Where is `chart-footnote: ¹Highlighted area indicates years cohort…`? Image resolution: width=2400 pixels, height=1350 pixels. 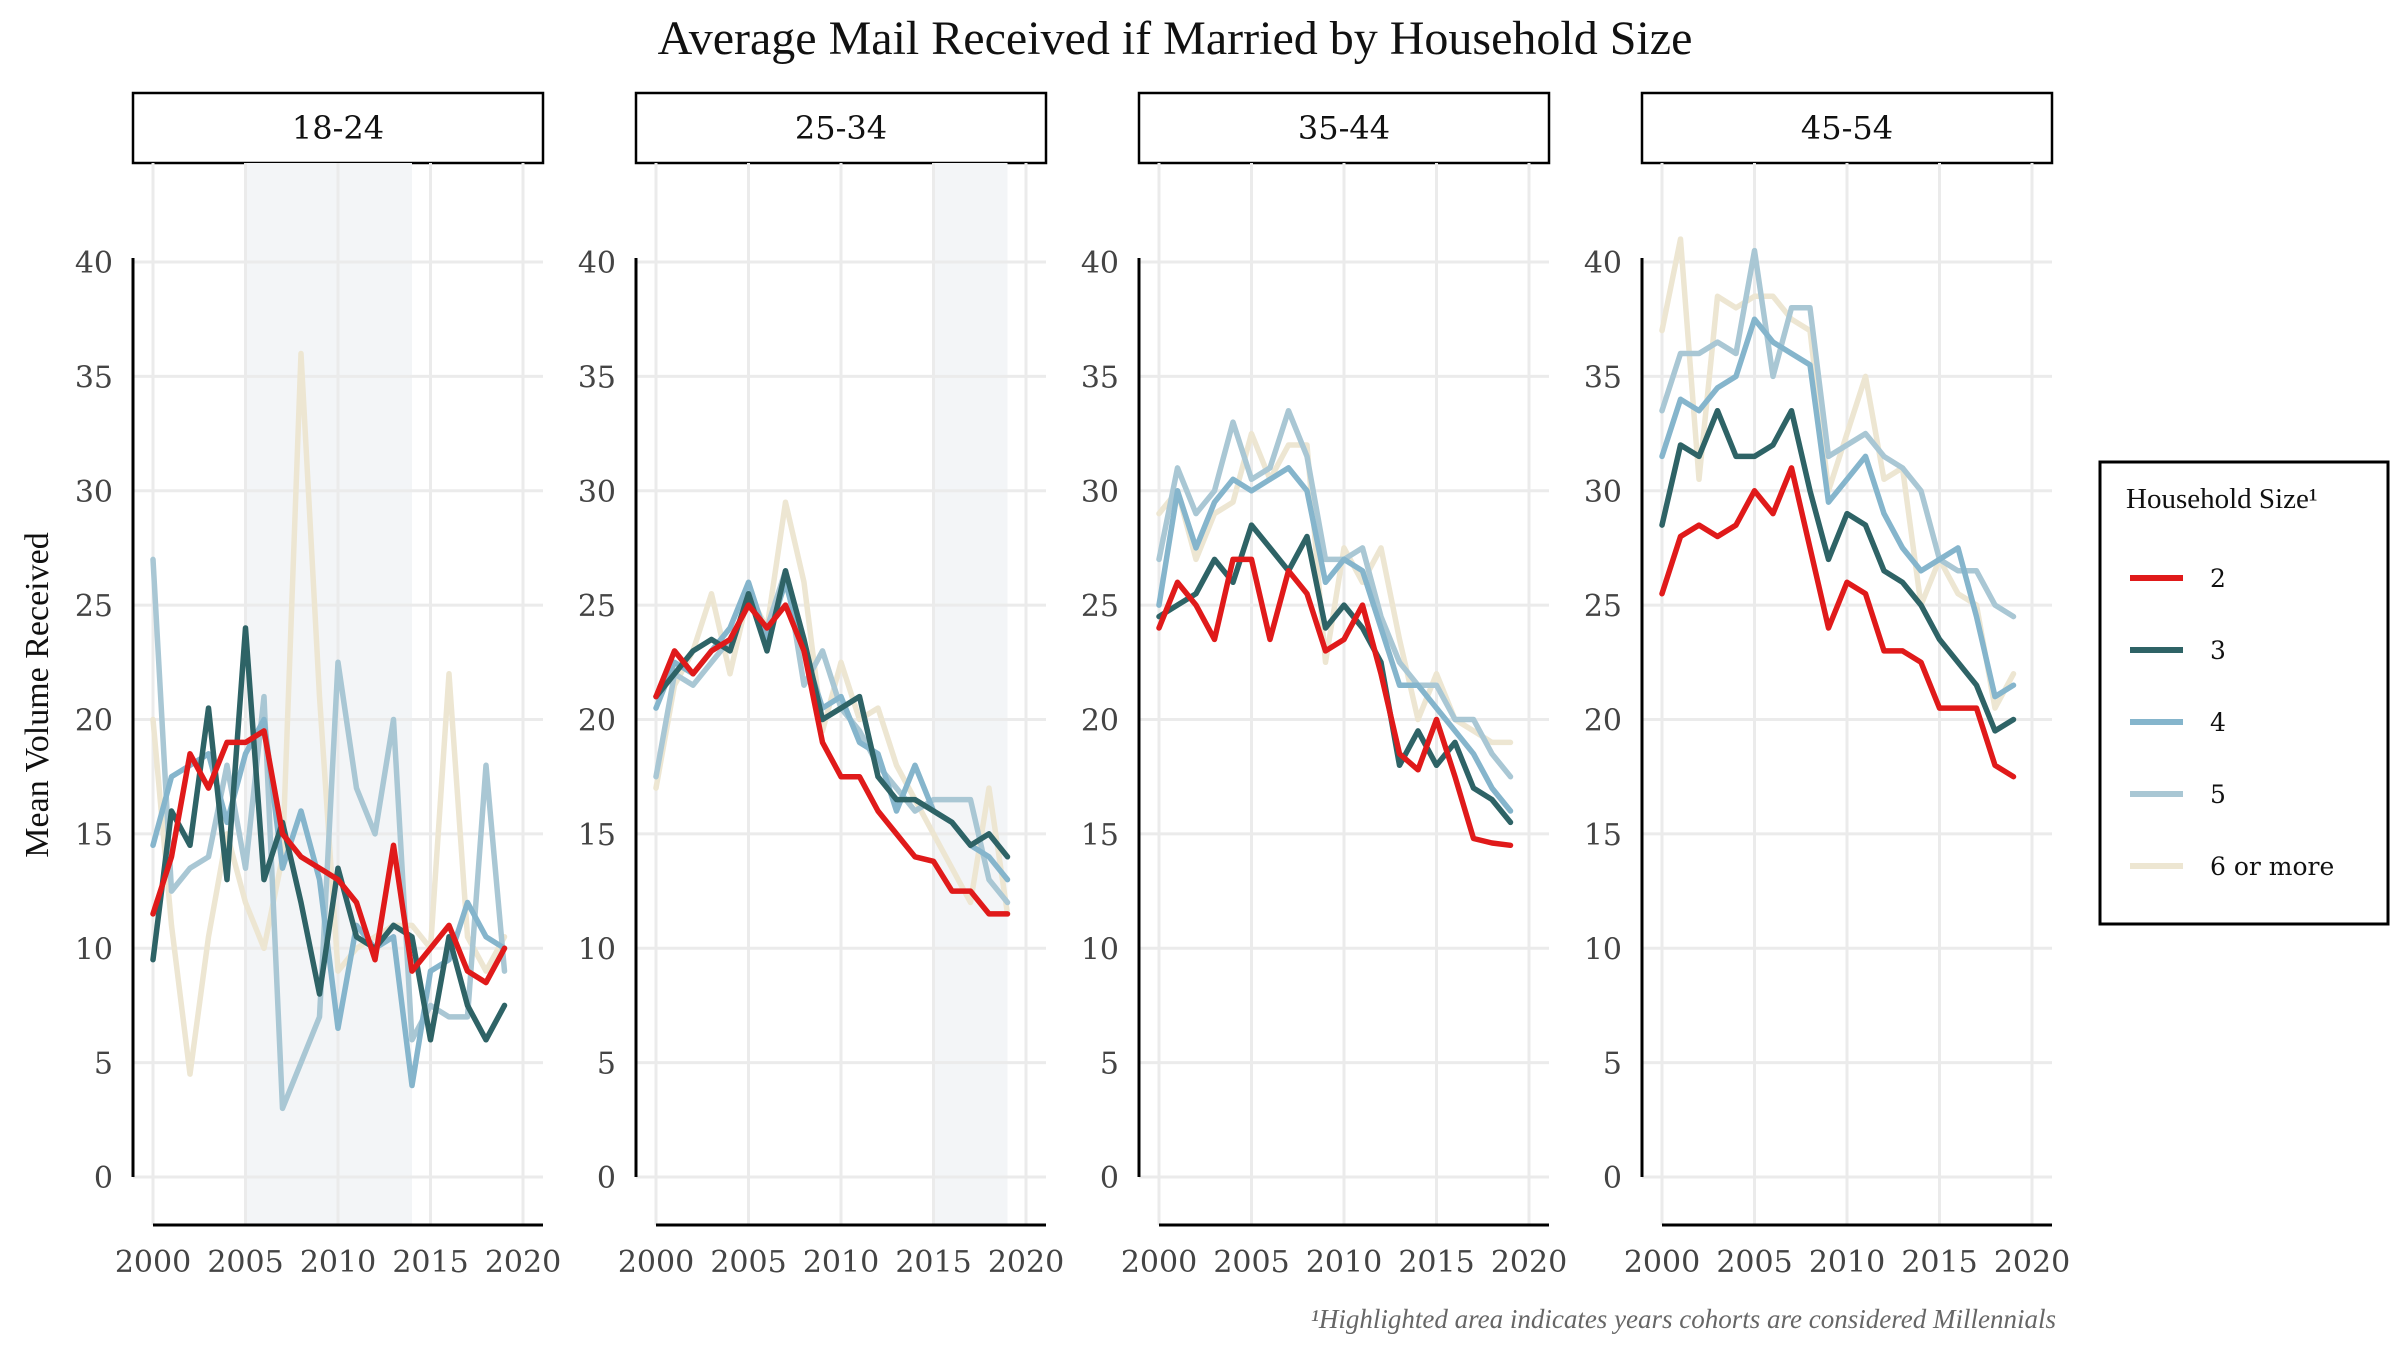
chart-footnote: ¹Highlighted area indicates years cohort… is located at coordinates (1683, 1319).